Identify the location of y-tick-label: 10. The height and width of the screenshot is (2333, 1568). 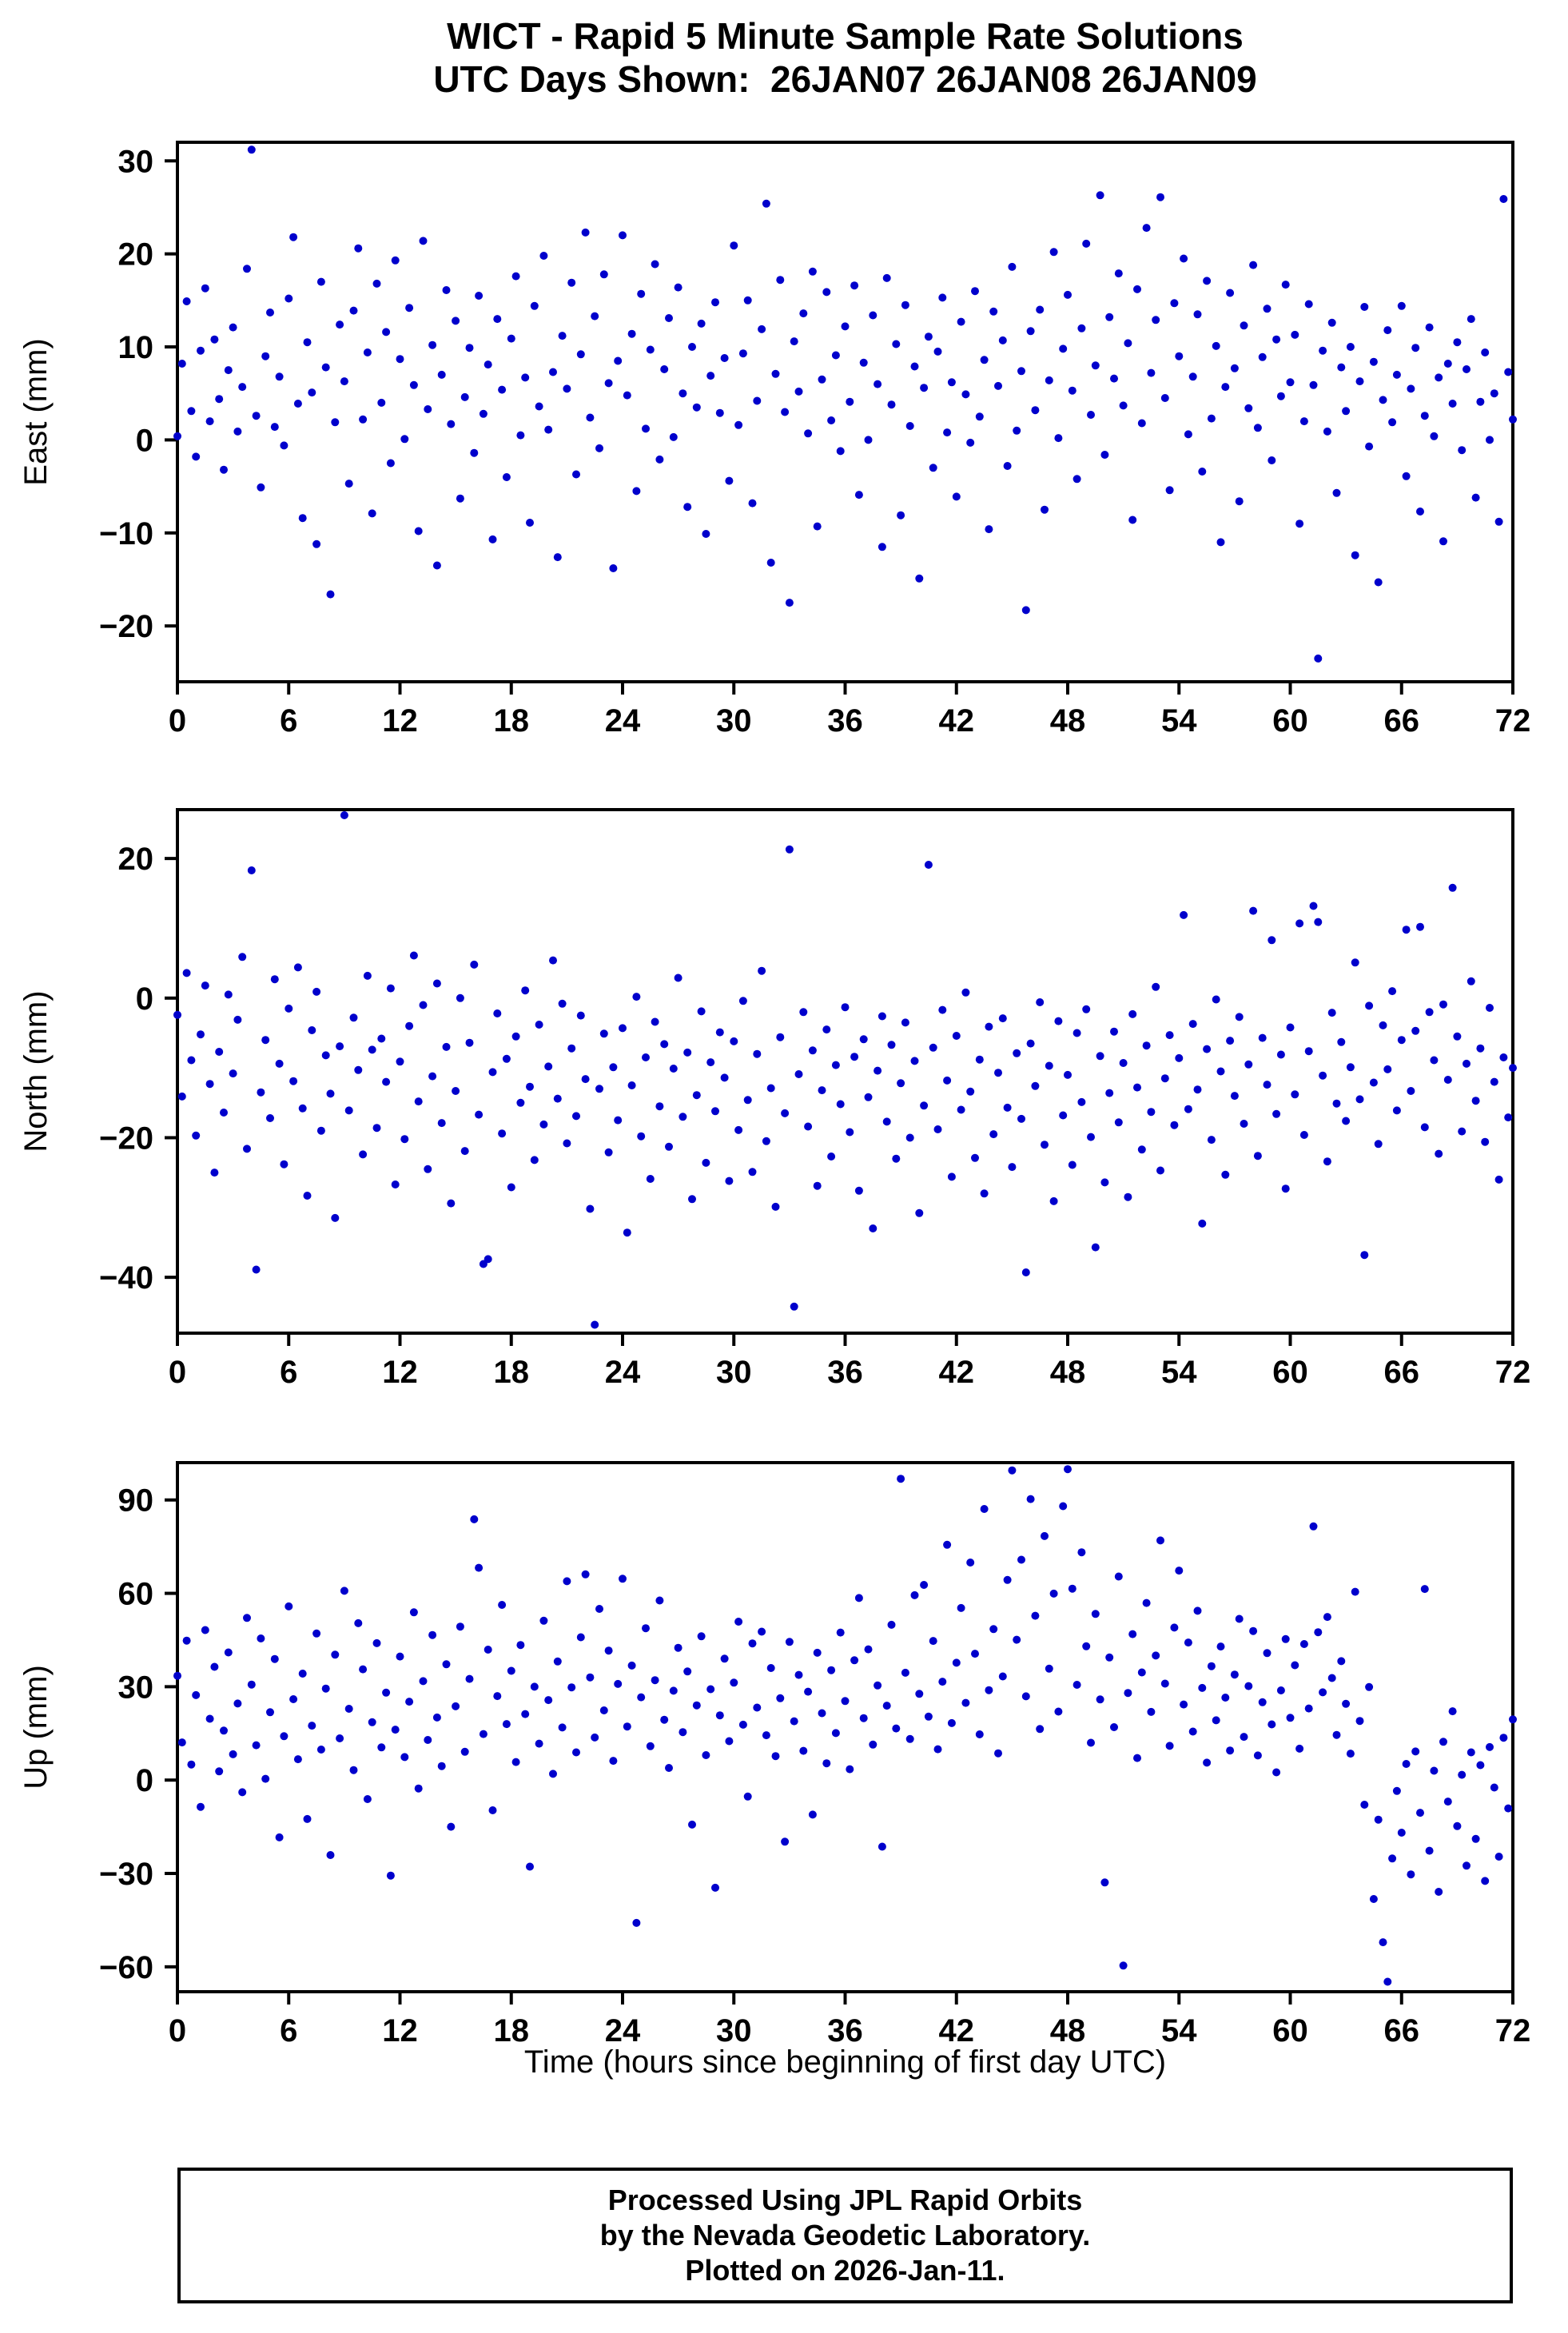
(136, 347).